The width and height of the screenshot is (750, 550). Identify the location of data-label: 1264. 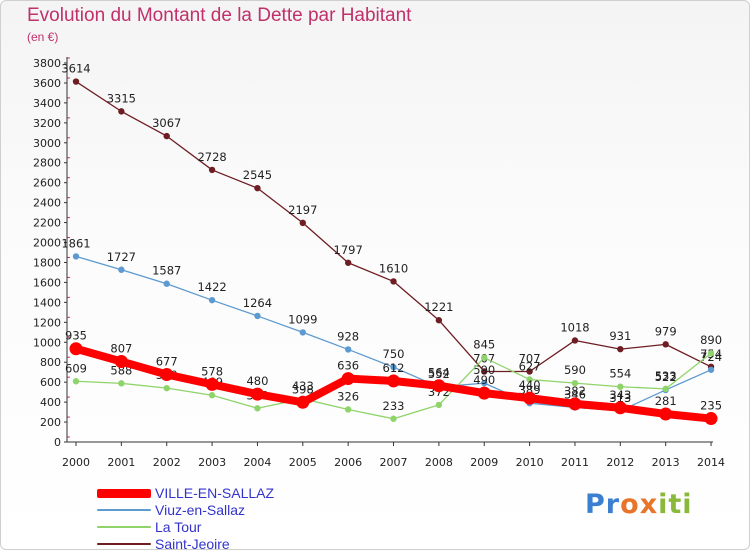
(257, 303).